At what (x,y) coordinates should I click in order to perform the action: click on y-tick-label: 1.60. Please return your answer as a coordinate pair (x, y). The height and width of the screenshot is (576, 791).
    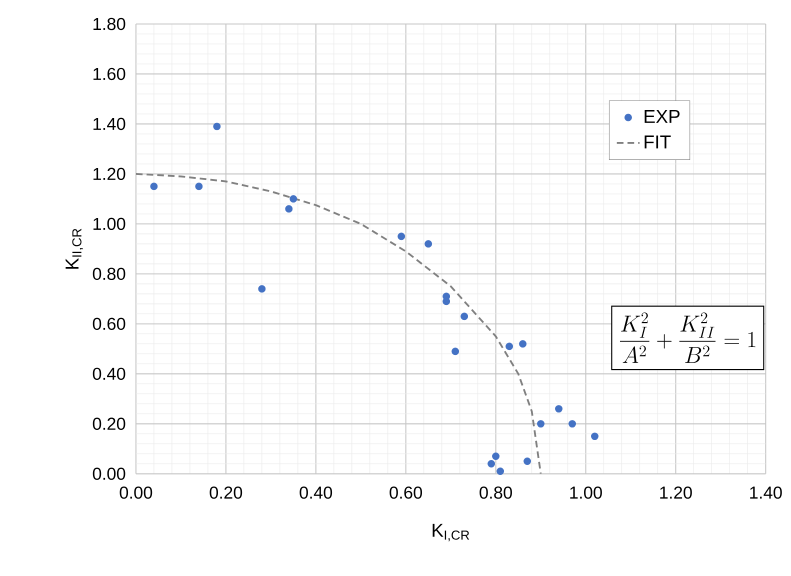
    Looking at the image, I should click on (110, 74).